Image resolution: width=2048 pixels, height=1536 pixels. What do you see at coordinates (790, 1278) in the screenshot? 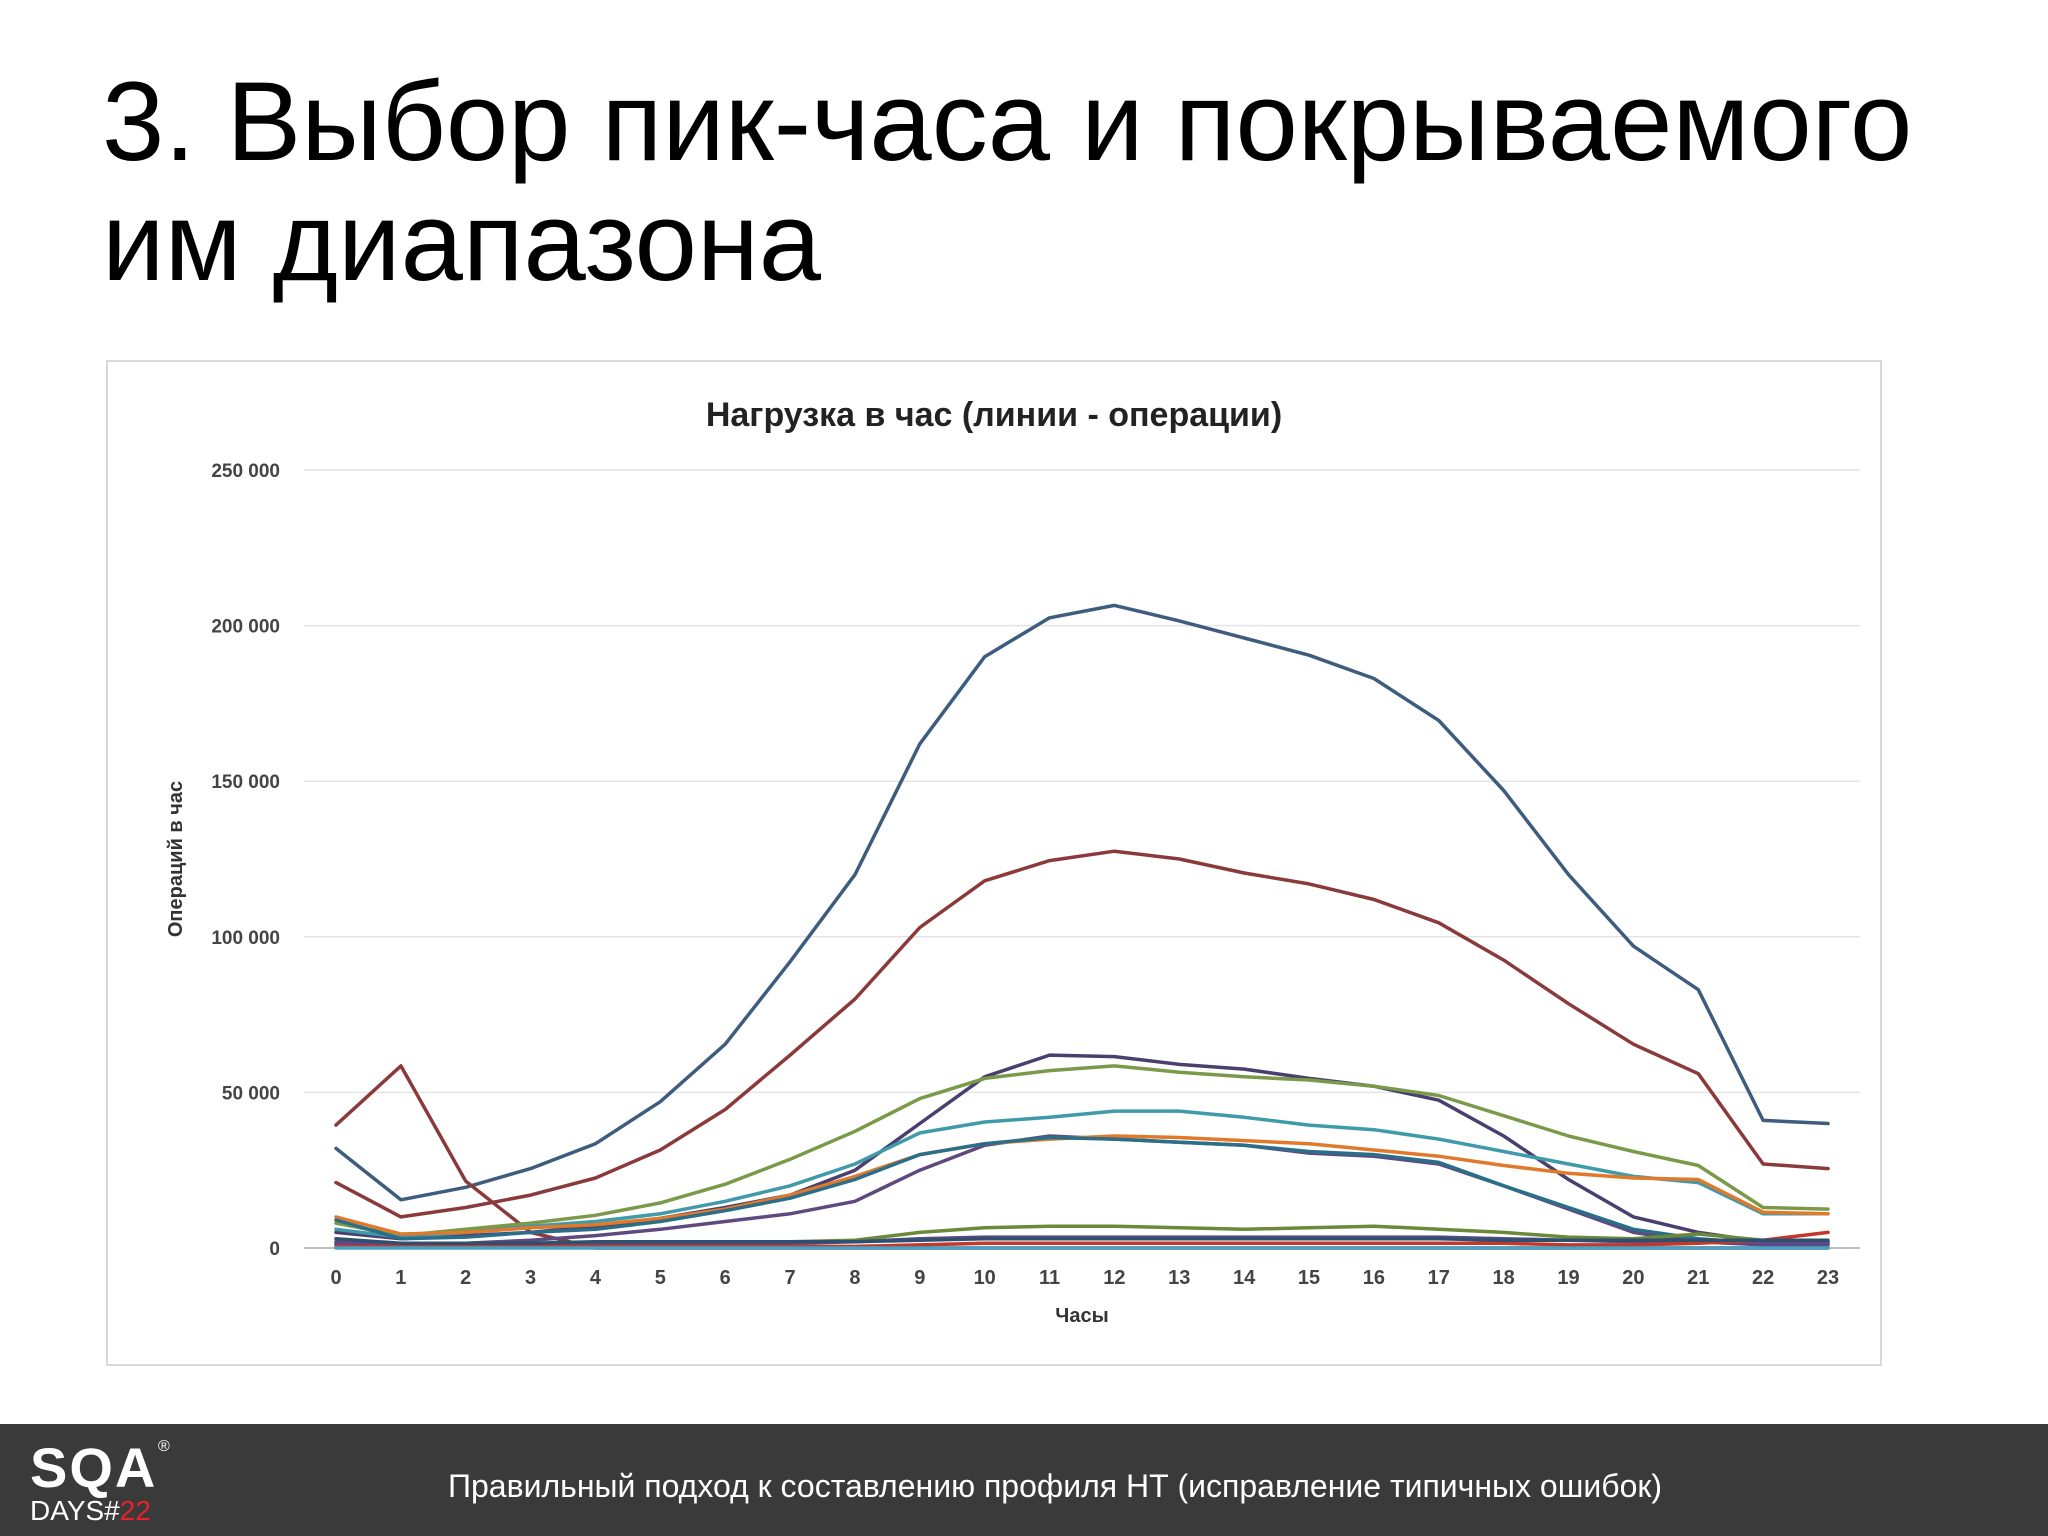
I see `x-tick-label: 7` at bounding box center [790, 1278].